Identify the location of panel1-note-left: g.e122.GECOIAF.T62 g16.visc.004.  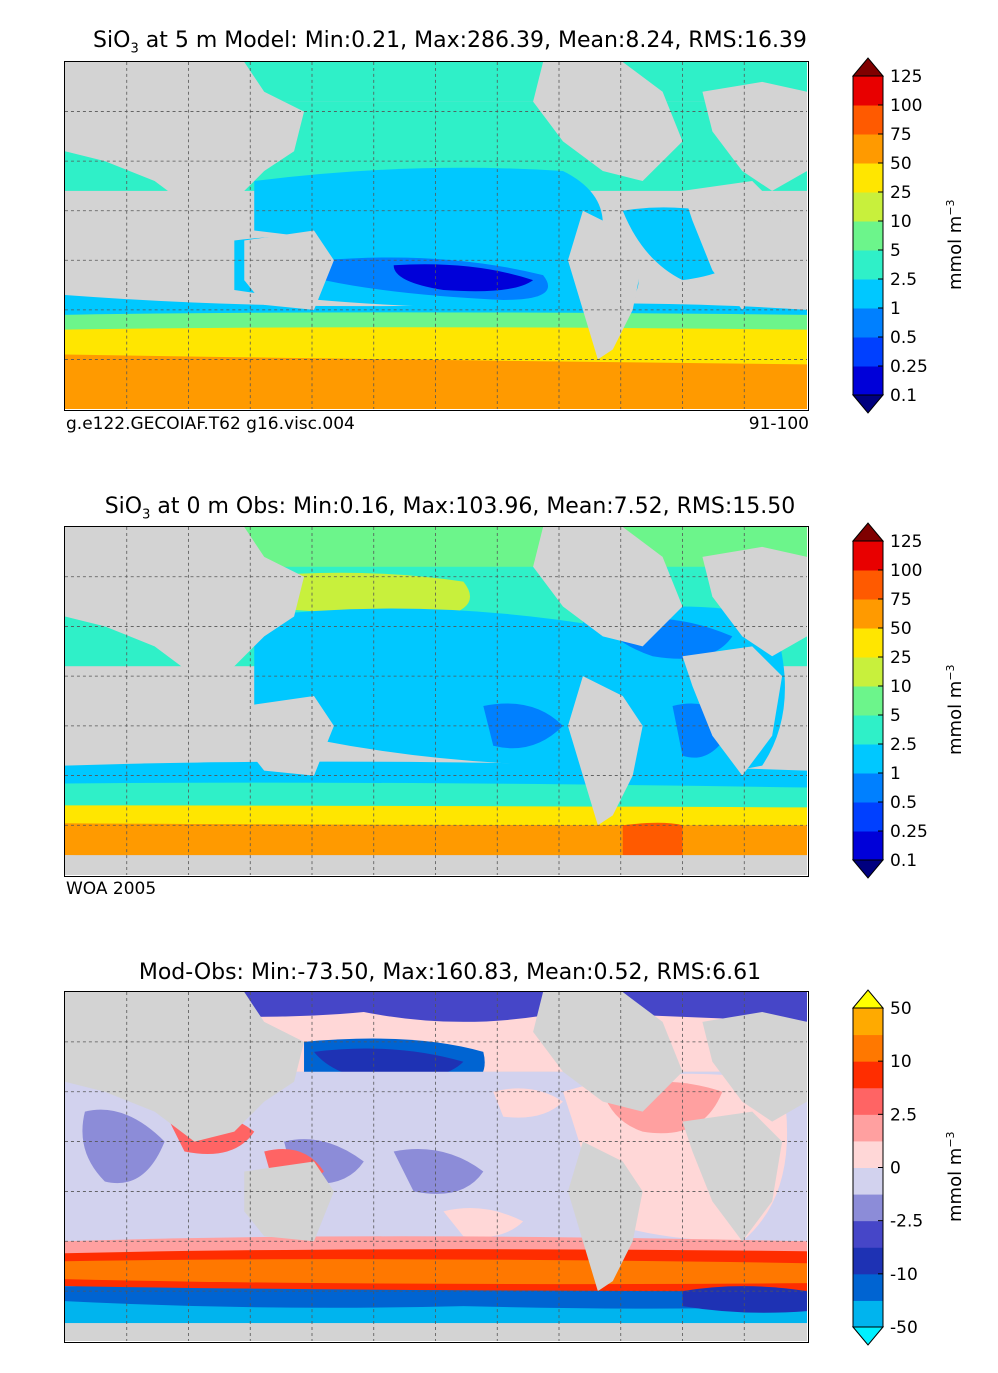
(210, 424).